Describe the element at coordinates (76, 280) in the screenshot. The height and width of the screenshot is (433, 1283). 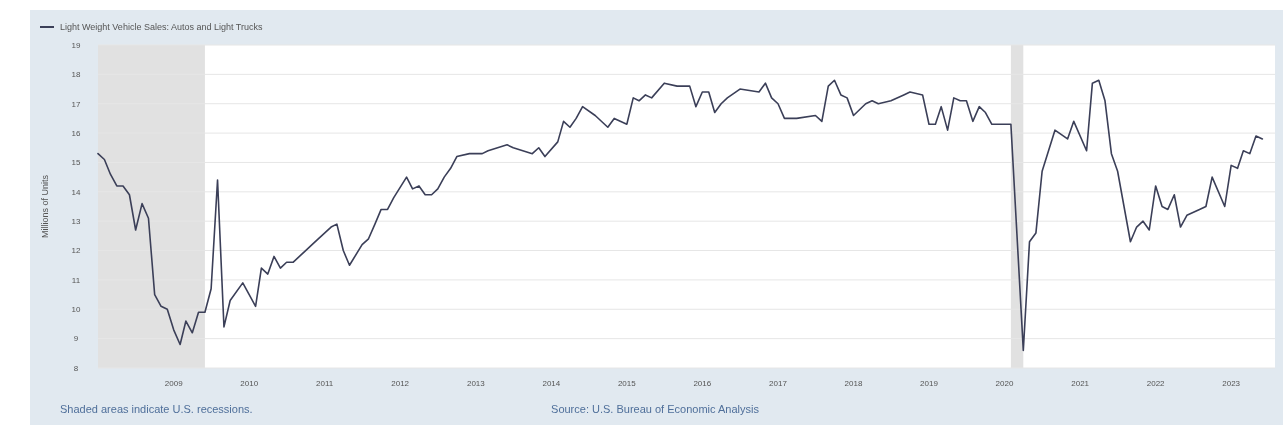
I see `y-tick-label: 11` at that location.